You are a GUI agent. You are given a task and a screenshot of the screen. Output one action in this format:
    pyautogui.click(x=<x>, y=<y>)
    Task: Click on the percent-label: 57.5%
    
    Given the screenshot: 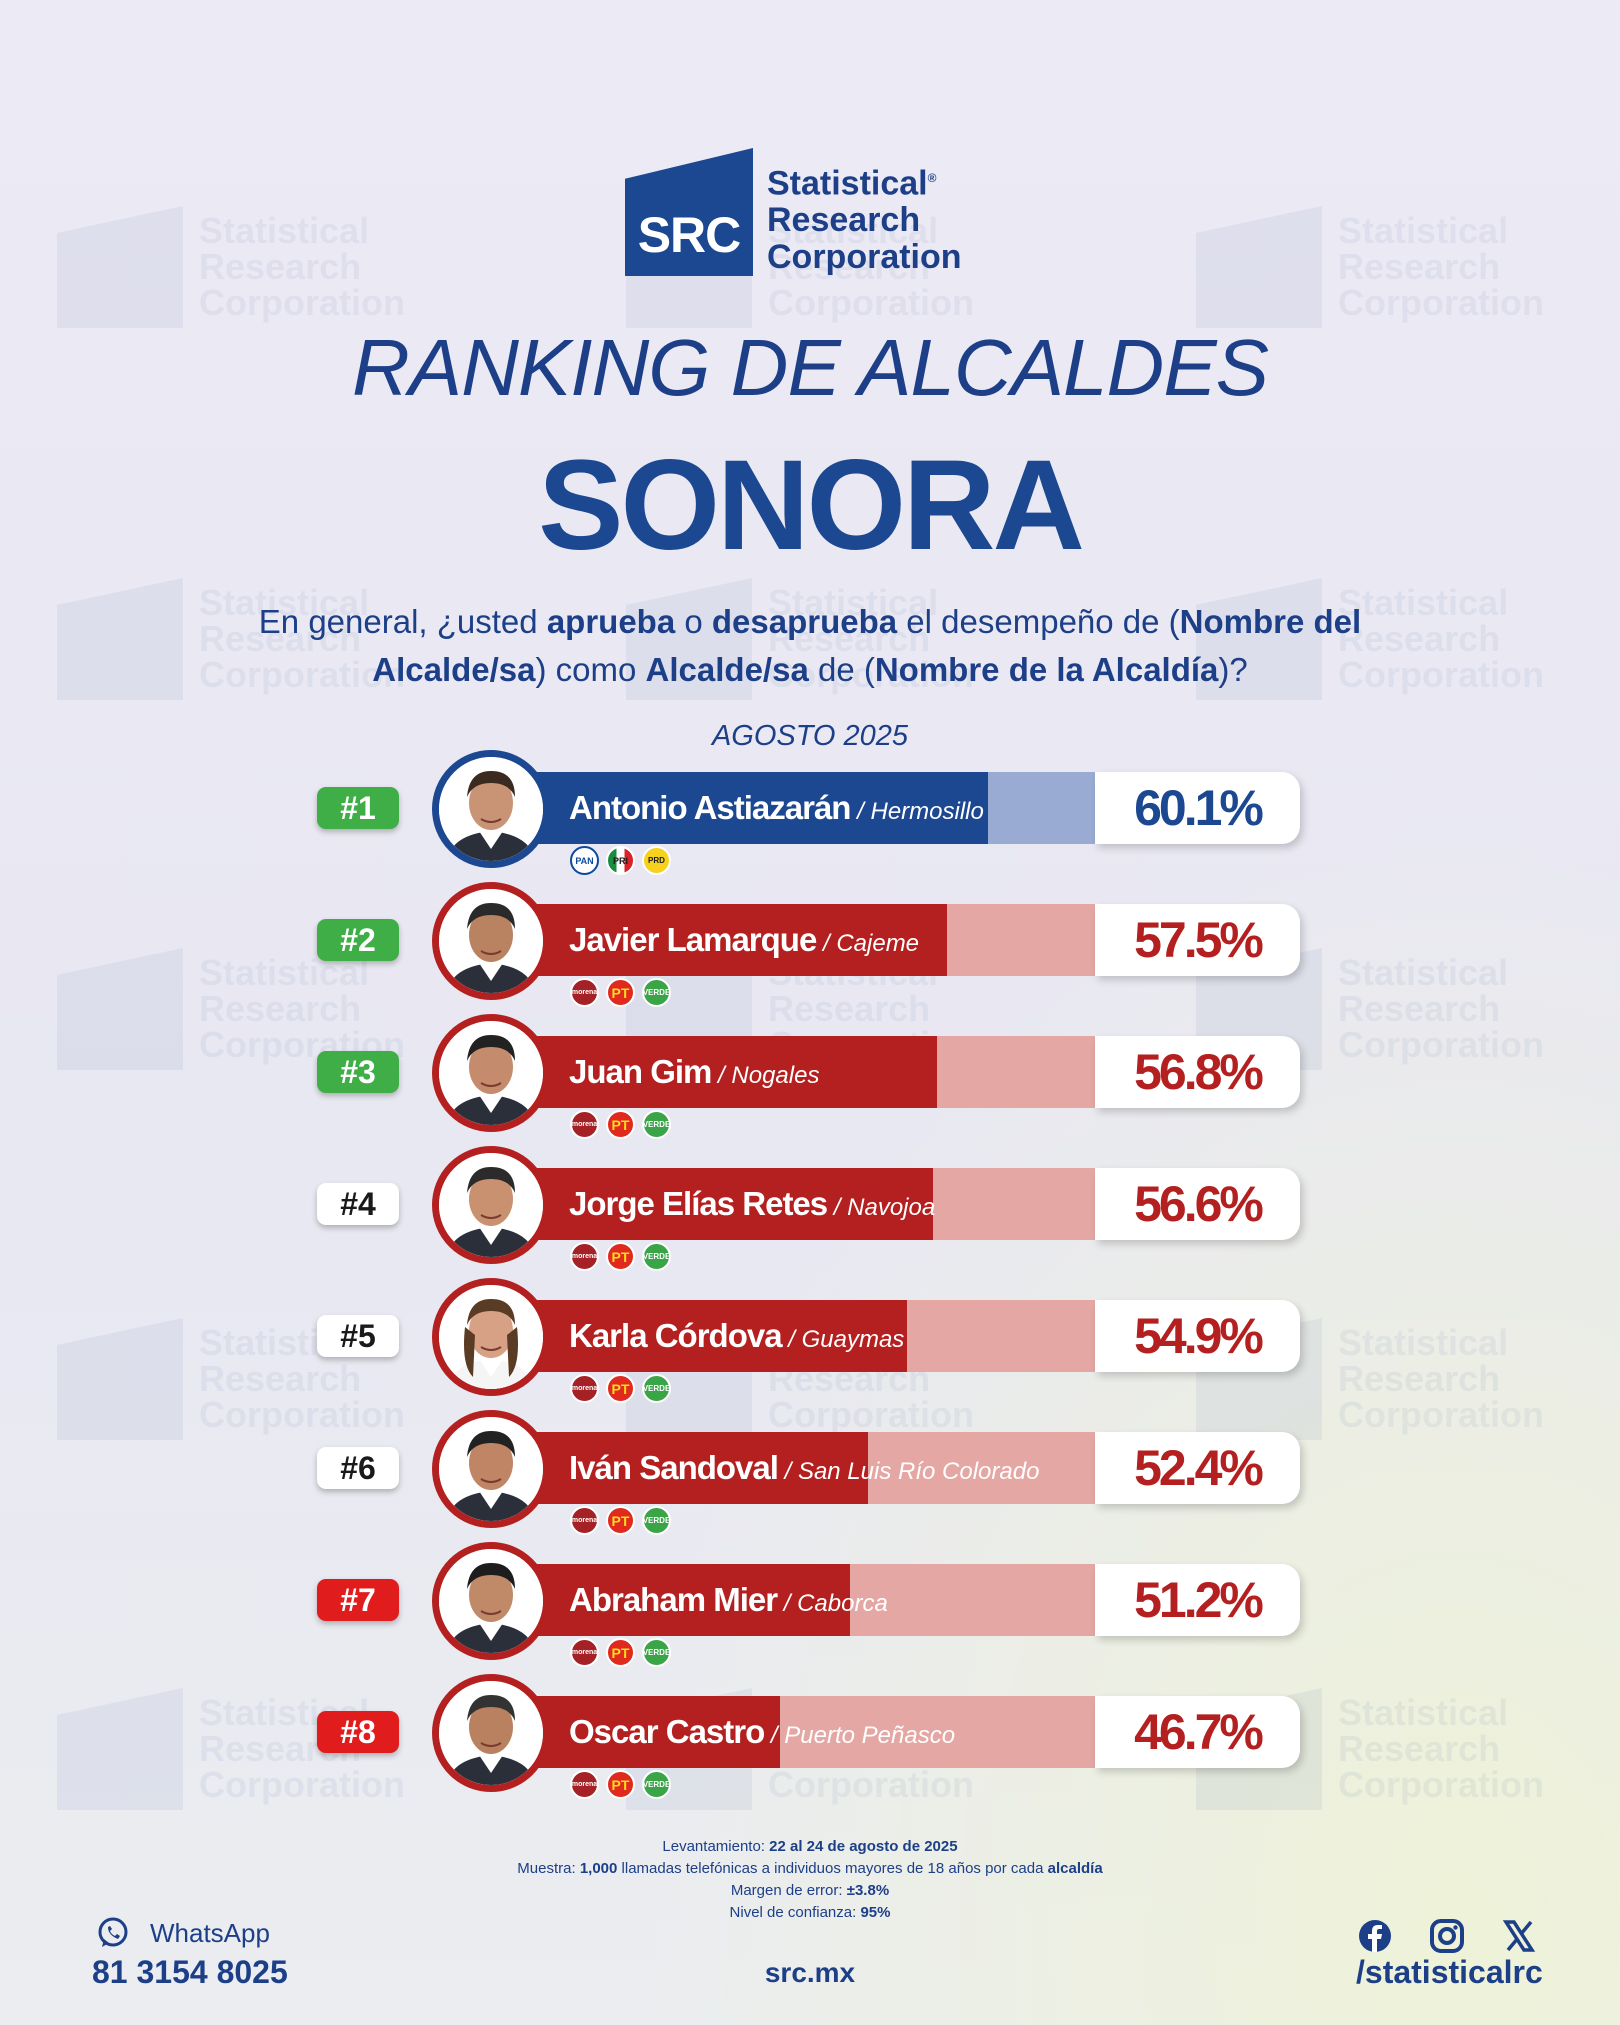 What is the action you would take?
    pyautogui.click(x=1199, y=940)
    